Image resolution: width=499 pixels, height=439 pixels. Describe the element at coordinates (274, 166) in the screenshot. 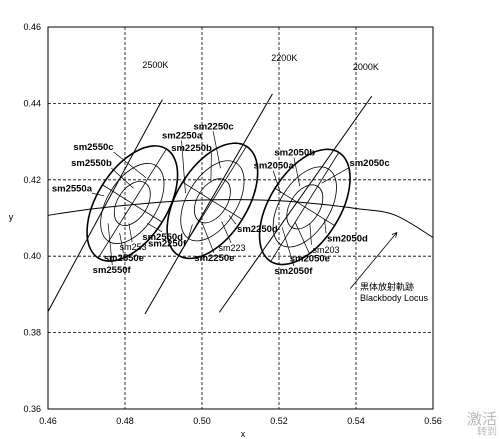

I see `ellipse-label: sm2050a` at that location.